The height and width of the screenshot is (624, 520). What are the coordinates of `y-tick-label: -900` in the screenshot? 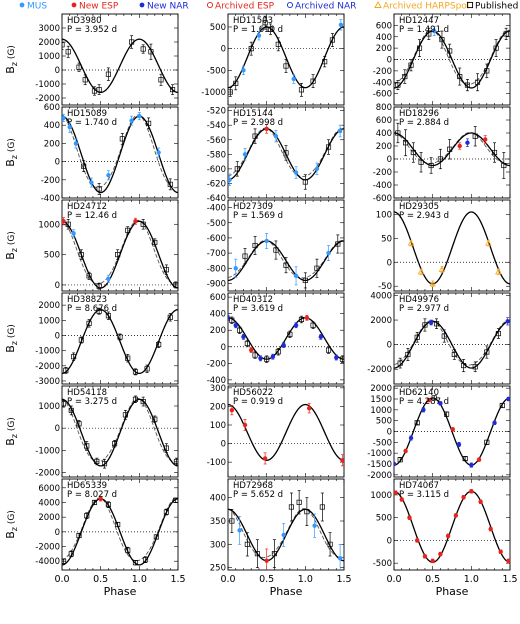 It's located at (216, 284).